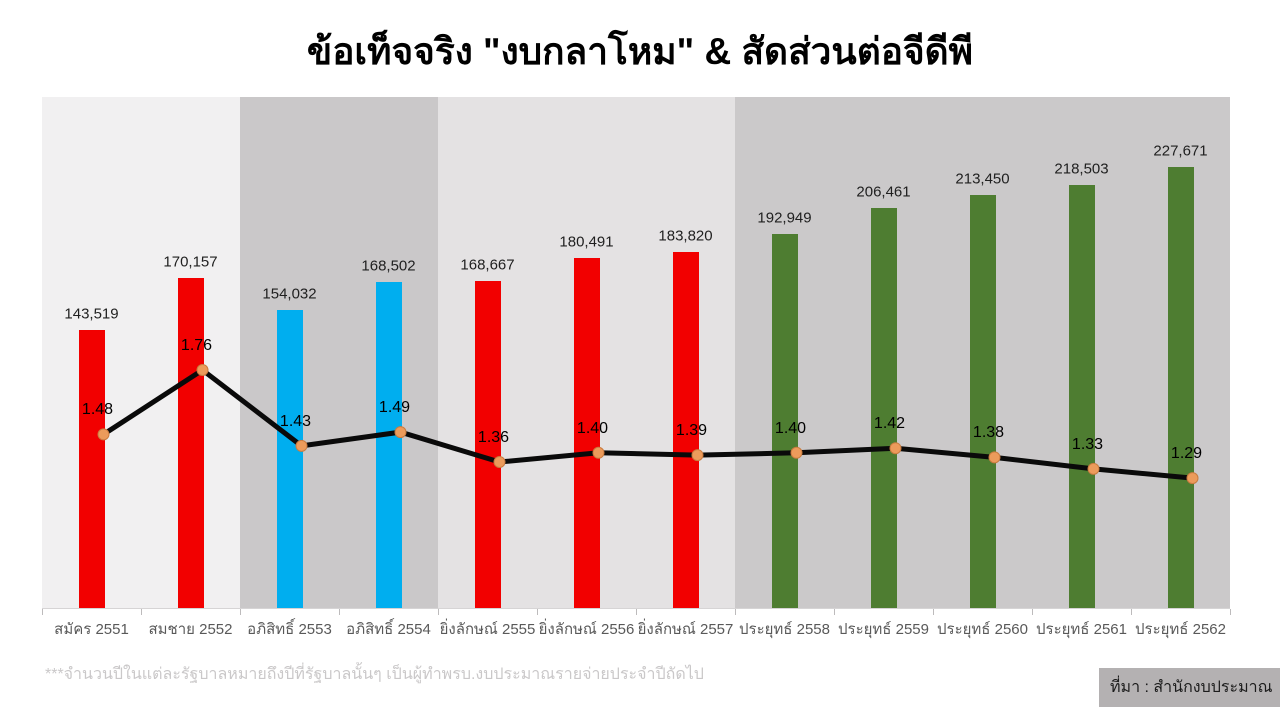  Describe the element at coordinates (97, 410) in the screenshot. I see `line-value-label: 1.48` at that location.